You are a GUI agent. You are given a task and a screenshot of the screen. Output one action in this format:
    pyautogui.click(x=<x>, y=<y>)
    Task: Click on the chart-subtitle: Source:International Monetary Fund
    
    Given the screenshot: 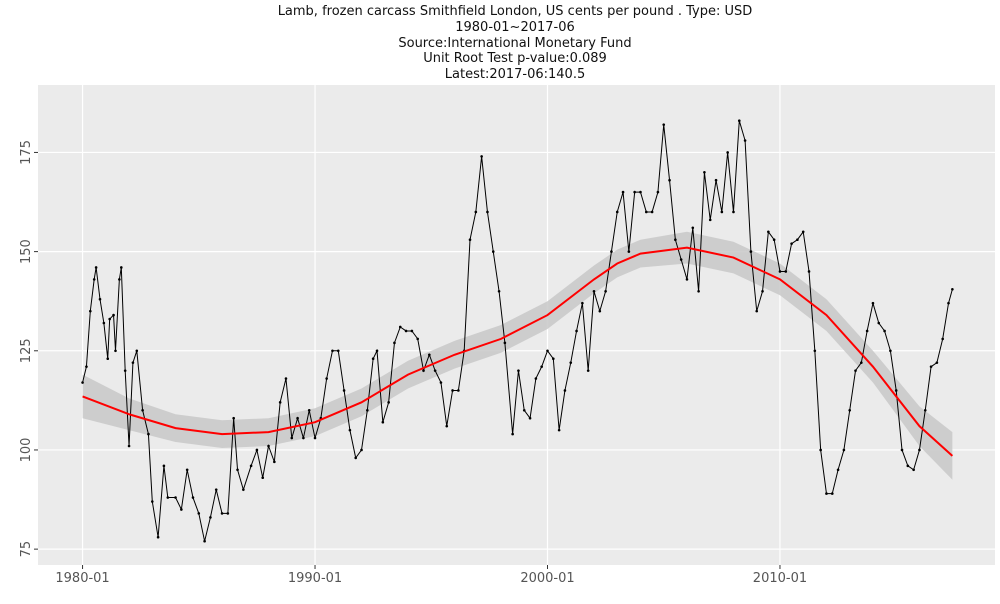 What is the action you would take?
    pyautogui.click(x=514, y=43)
    